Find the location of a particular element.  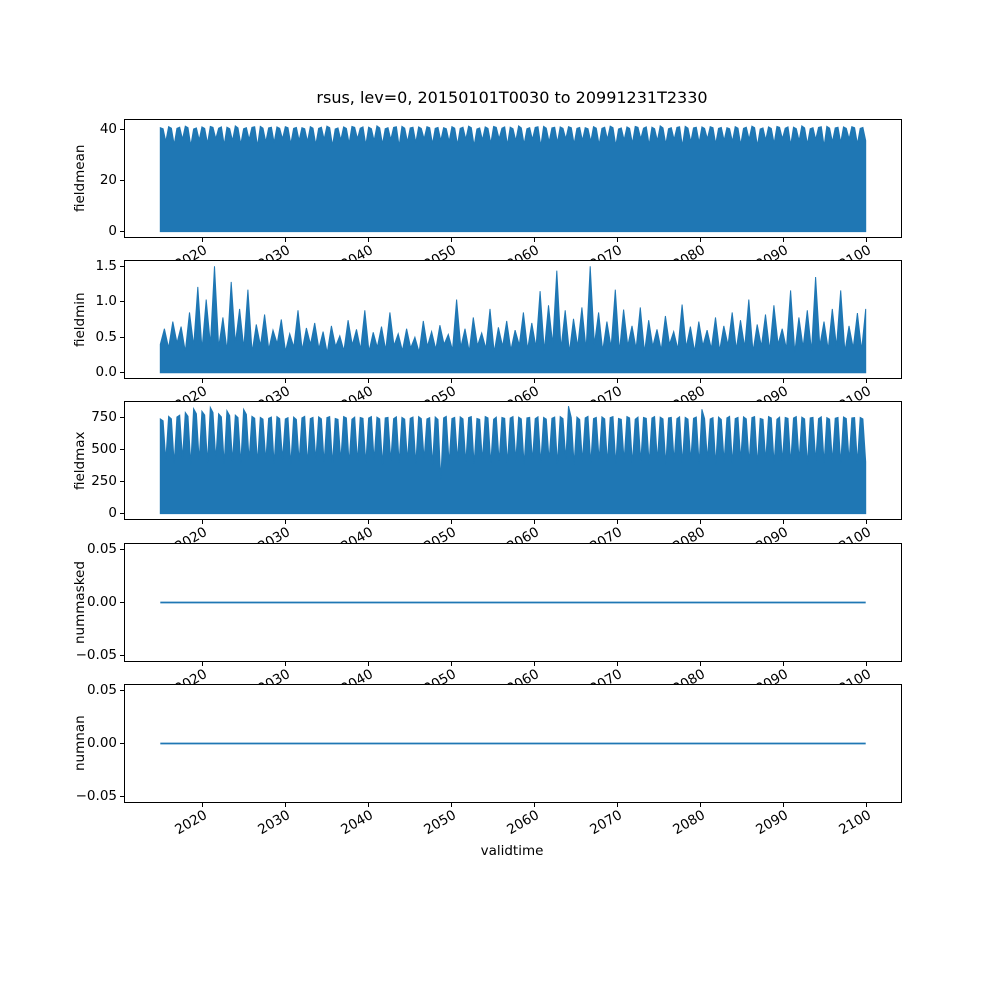

x-tick-label: 2040 is located at coordinates (357, 823).